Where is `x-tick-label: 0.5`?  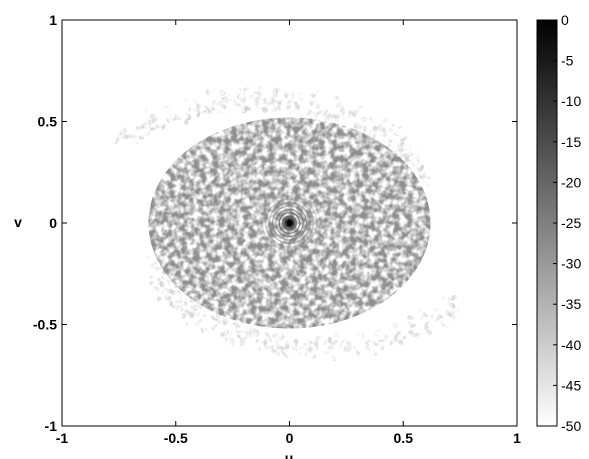
x-tick-label: 0.5 is located at coordinates (404, 438).